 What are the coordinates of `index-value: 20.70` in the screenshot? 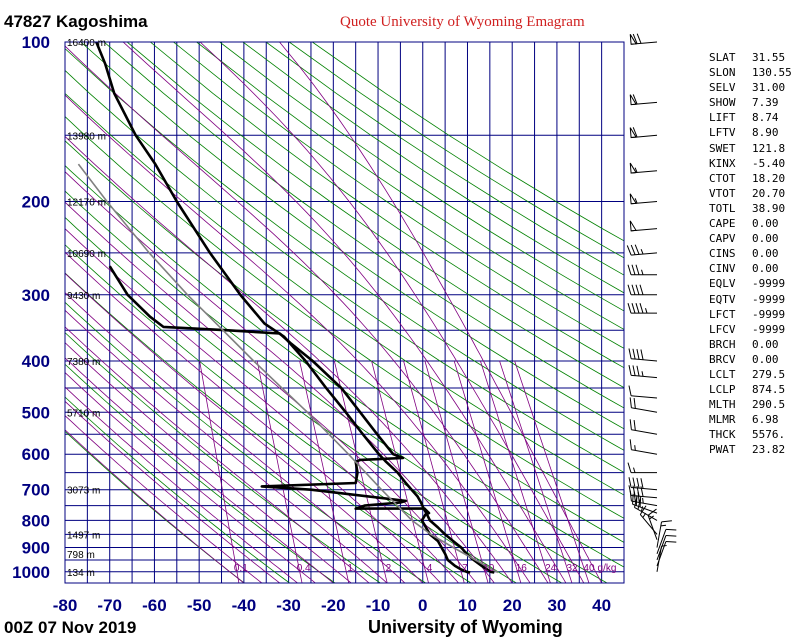 It's located at (769, 193).